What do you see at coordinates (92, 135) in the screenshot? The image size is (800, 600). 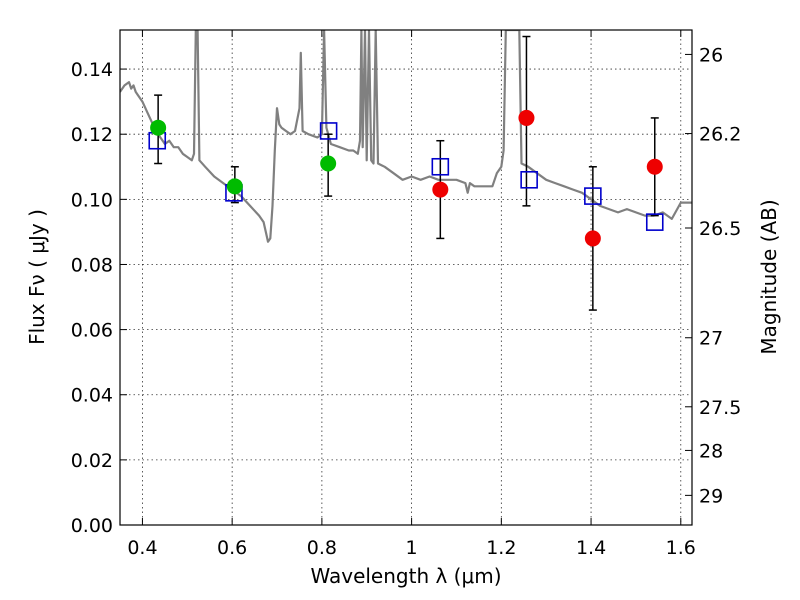 I see `y-tick-label: 0.12` at bounding box center [92, 135].